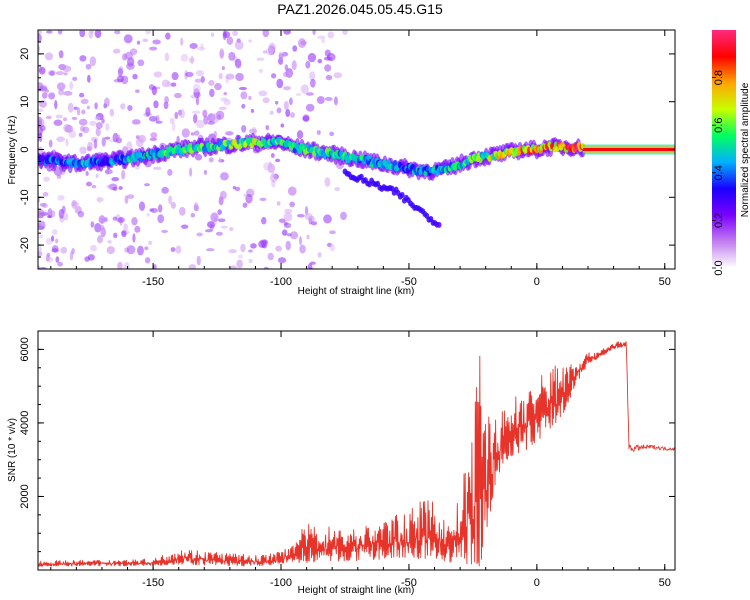 This screenshot has width=750, height=600. I want to click on spectrogram-x-tick-label: -100, so click(281, 282).